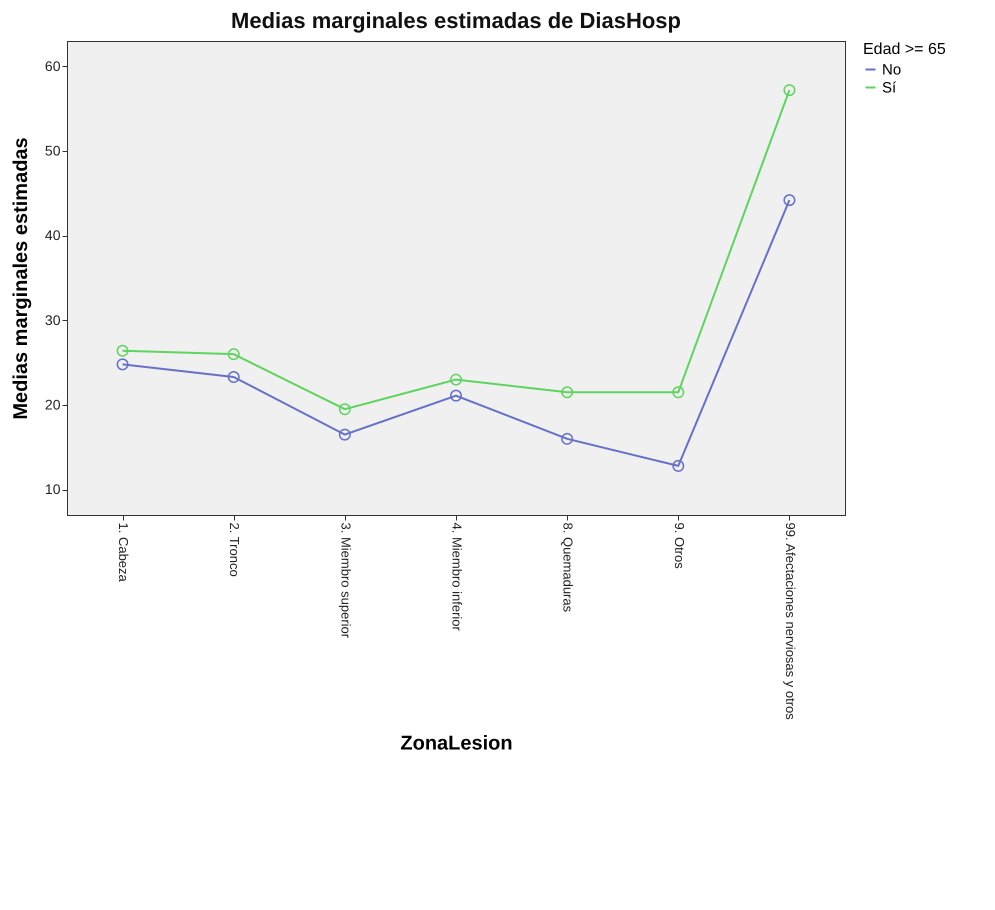 This screenshot has width=995, height=910. Describe the element at coordinates (52, 489) in the screenshot. I see `y-tick-label: 10` at that location.